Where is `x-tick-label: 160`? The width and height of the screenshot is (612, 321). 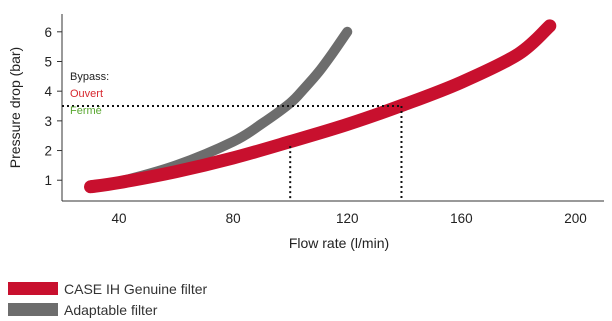 x-tick-label: 160 is located at coordinates (461, 218).